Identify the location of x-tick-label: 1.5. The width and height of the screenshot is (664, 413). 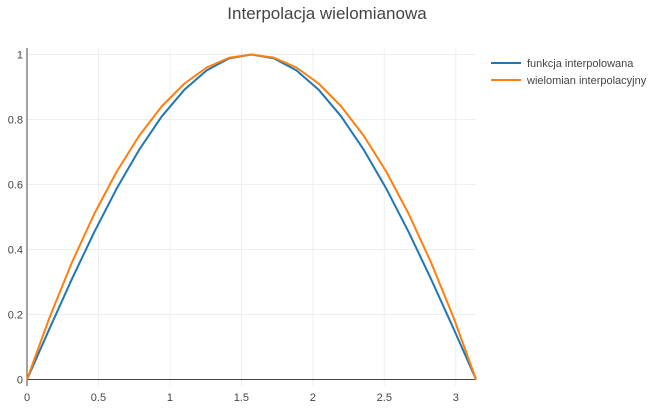
(241, 398).